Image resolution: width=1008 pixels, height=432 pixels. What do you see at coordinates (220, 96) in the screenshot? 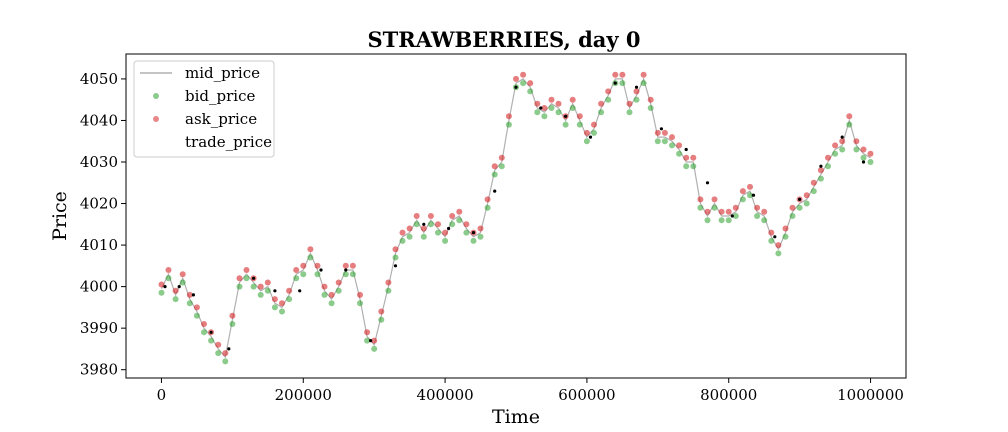
I see `legend-label-bid-price: bid_price` at bounding box center [220, 96].